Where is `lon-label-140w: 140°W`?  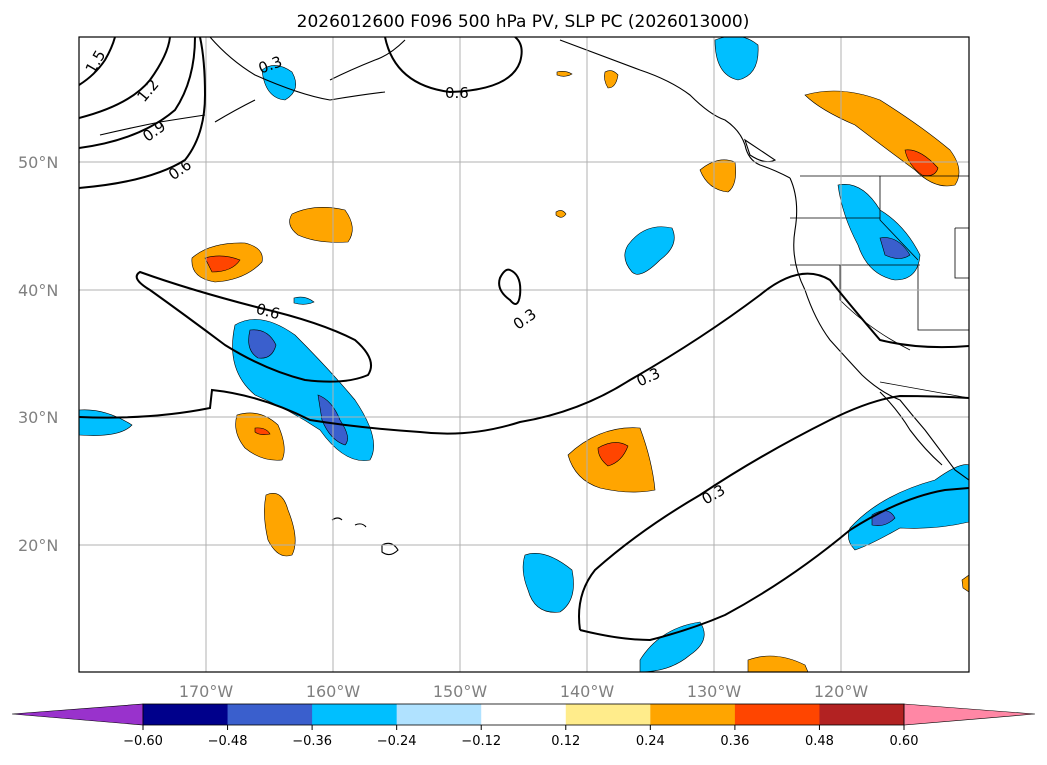
lon-label-140w: 140°W is located at coordinates (587, 691).